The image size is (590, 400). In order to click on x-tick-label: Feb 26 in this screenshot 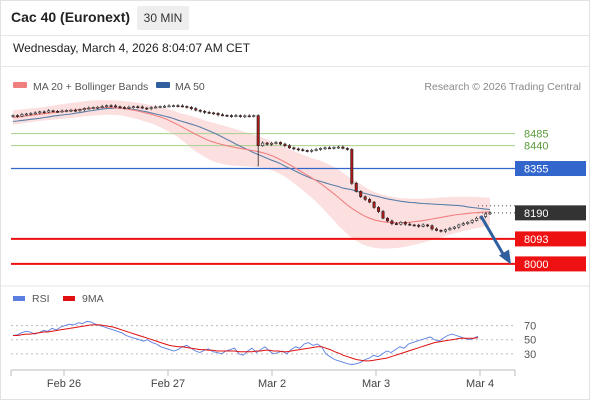, I will do `click(64, 384)`.